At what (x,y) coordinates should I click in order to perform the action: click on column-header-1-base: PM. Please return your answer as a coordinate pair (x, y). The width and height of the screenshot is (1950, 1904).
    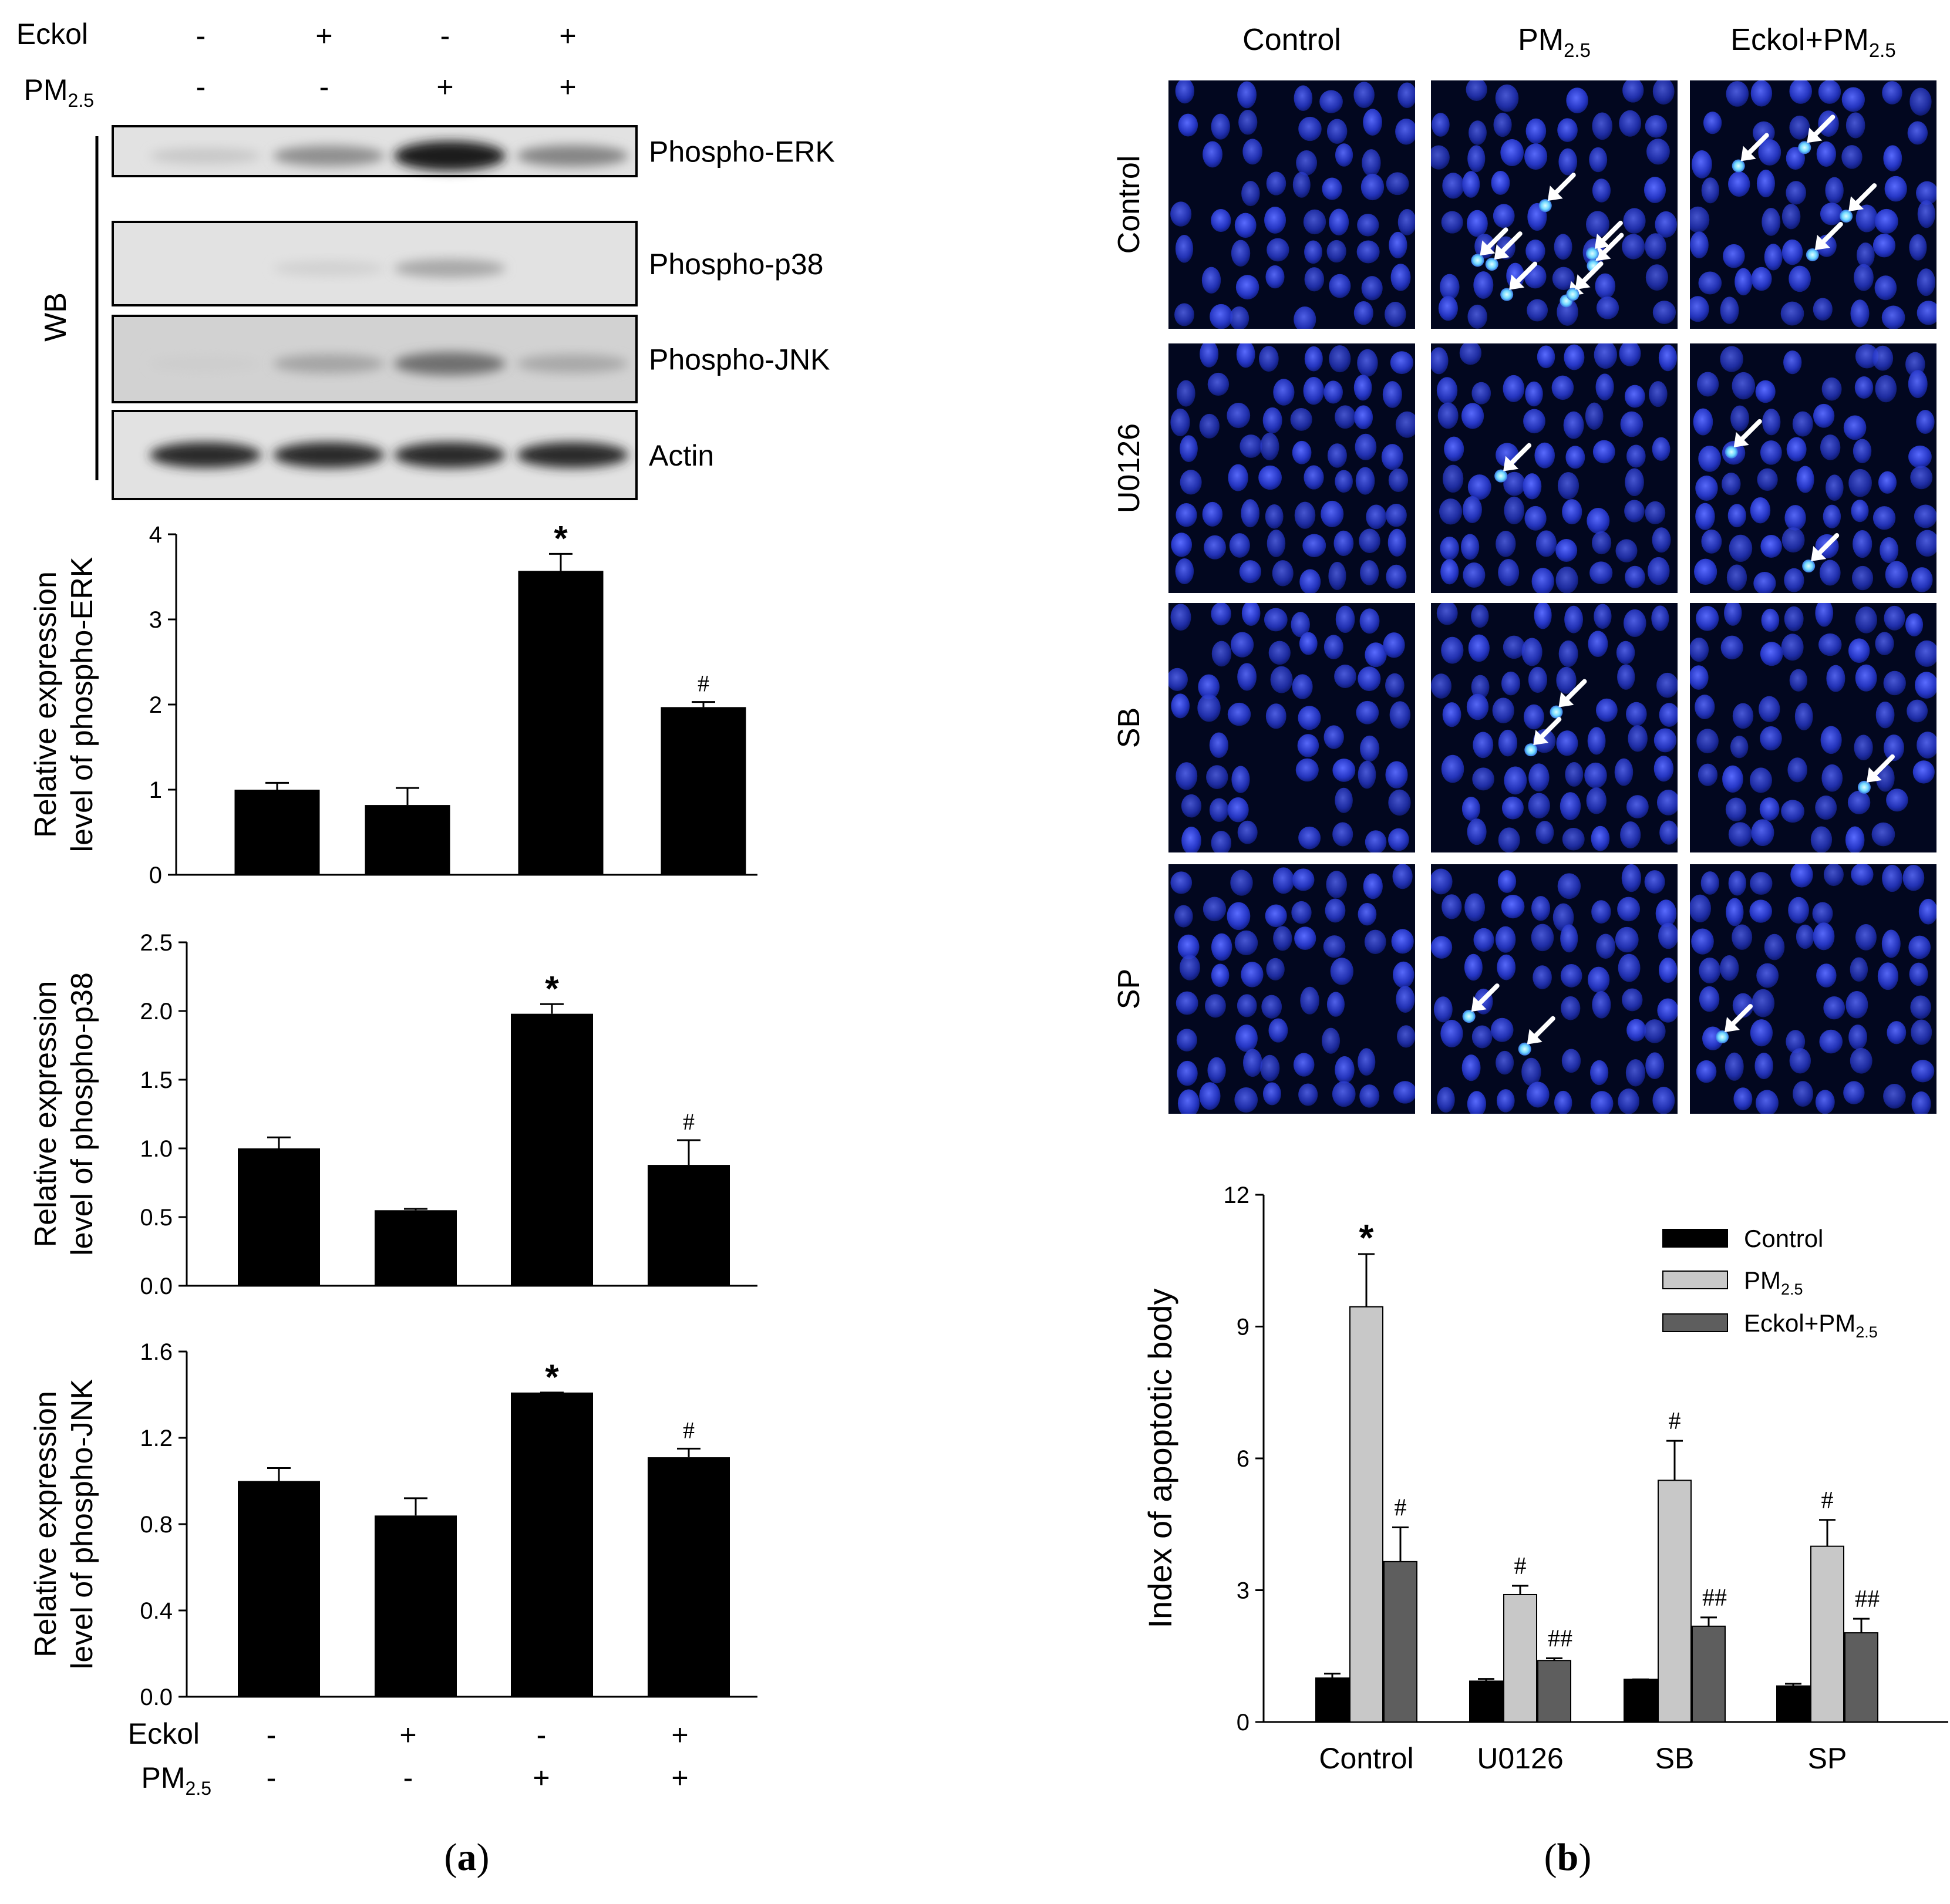
    Looking at the image, I should click on (1541, 40).